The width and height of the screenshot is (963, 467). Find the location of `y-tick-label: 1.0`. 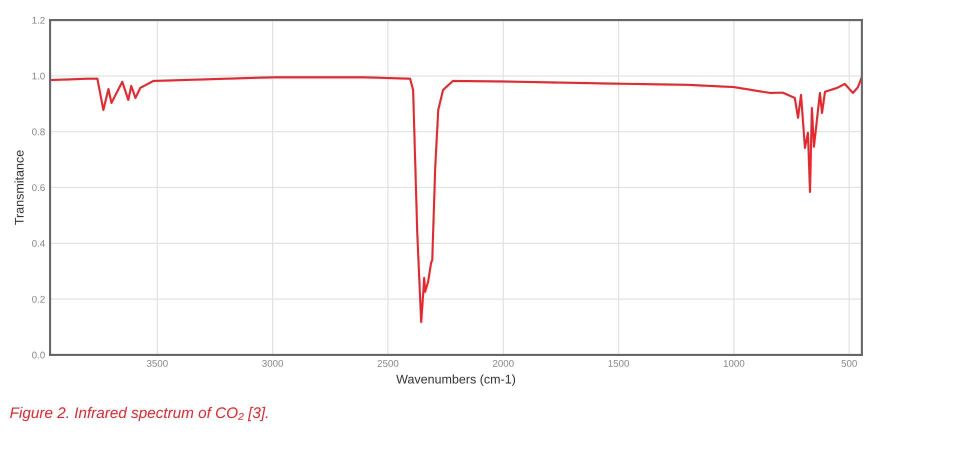

y-tick-label: 1.0 is located at coordinates (38, 76).